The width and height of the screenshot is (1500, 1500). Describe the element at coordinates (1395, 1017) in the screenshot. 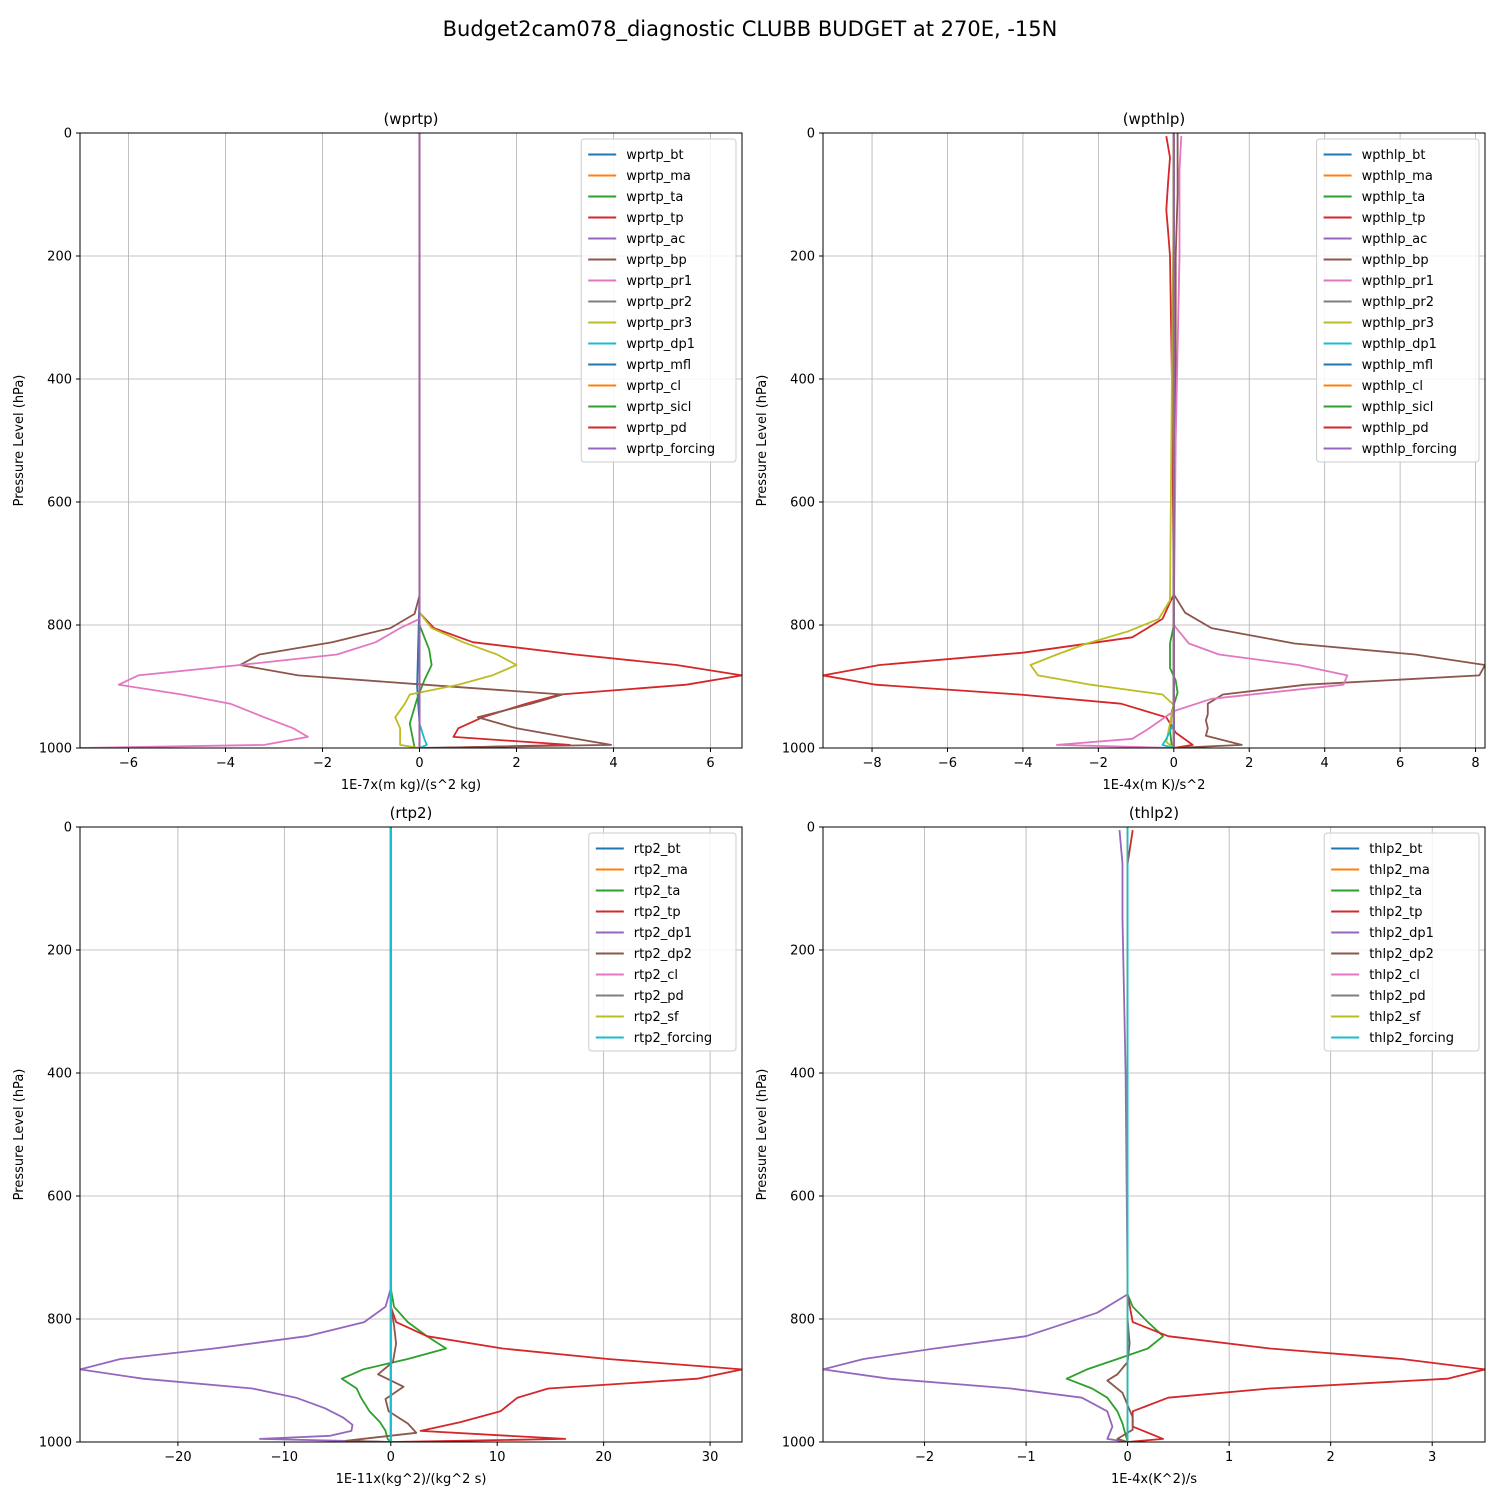

I see `legend-entry-label: thlp2_sf` at that location.